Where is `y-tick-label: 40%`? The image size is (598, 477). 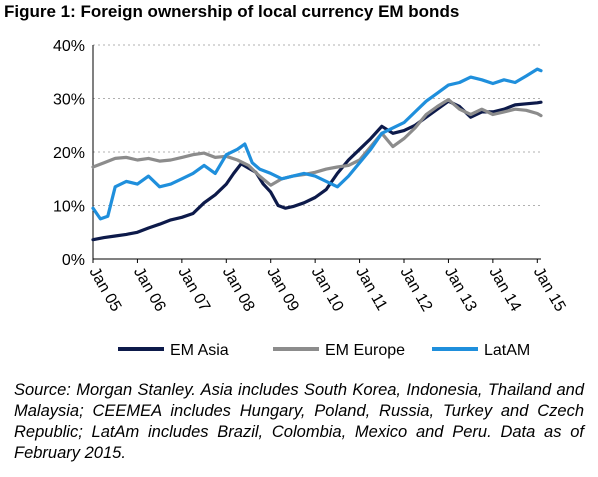 y-tick-label: 40% is located at coordinates (69, 46).